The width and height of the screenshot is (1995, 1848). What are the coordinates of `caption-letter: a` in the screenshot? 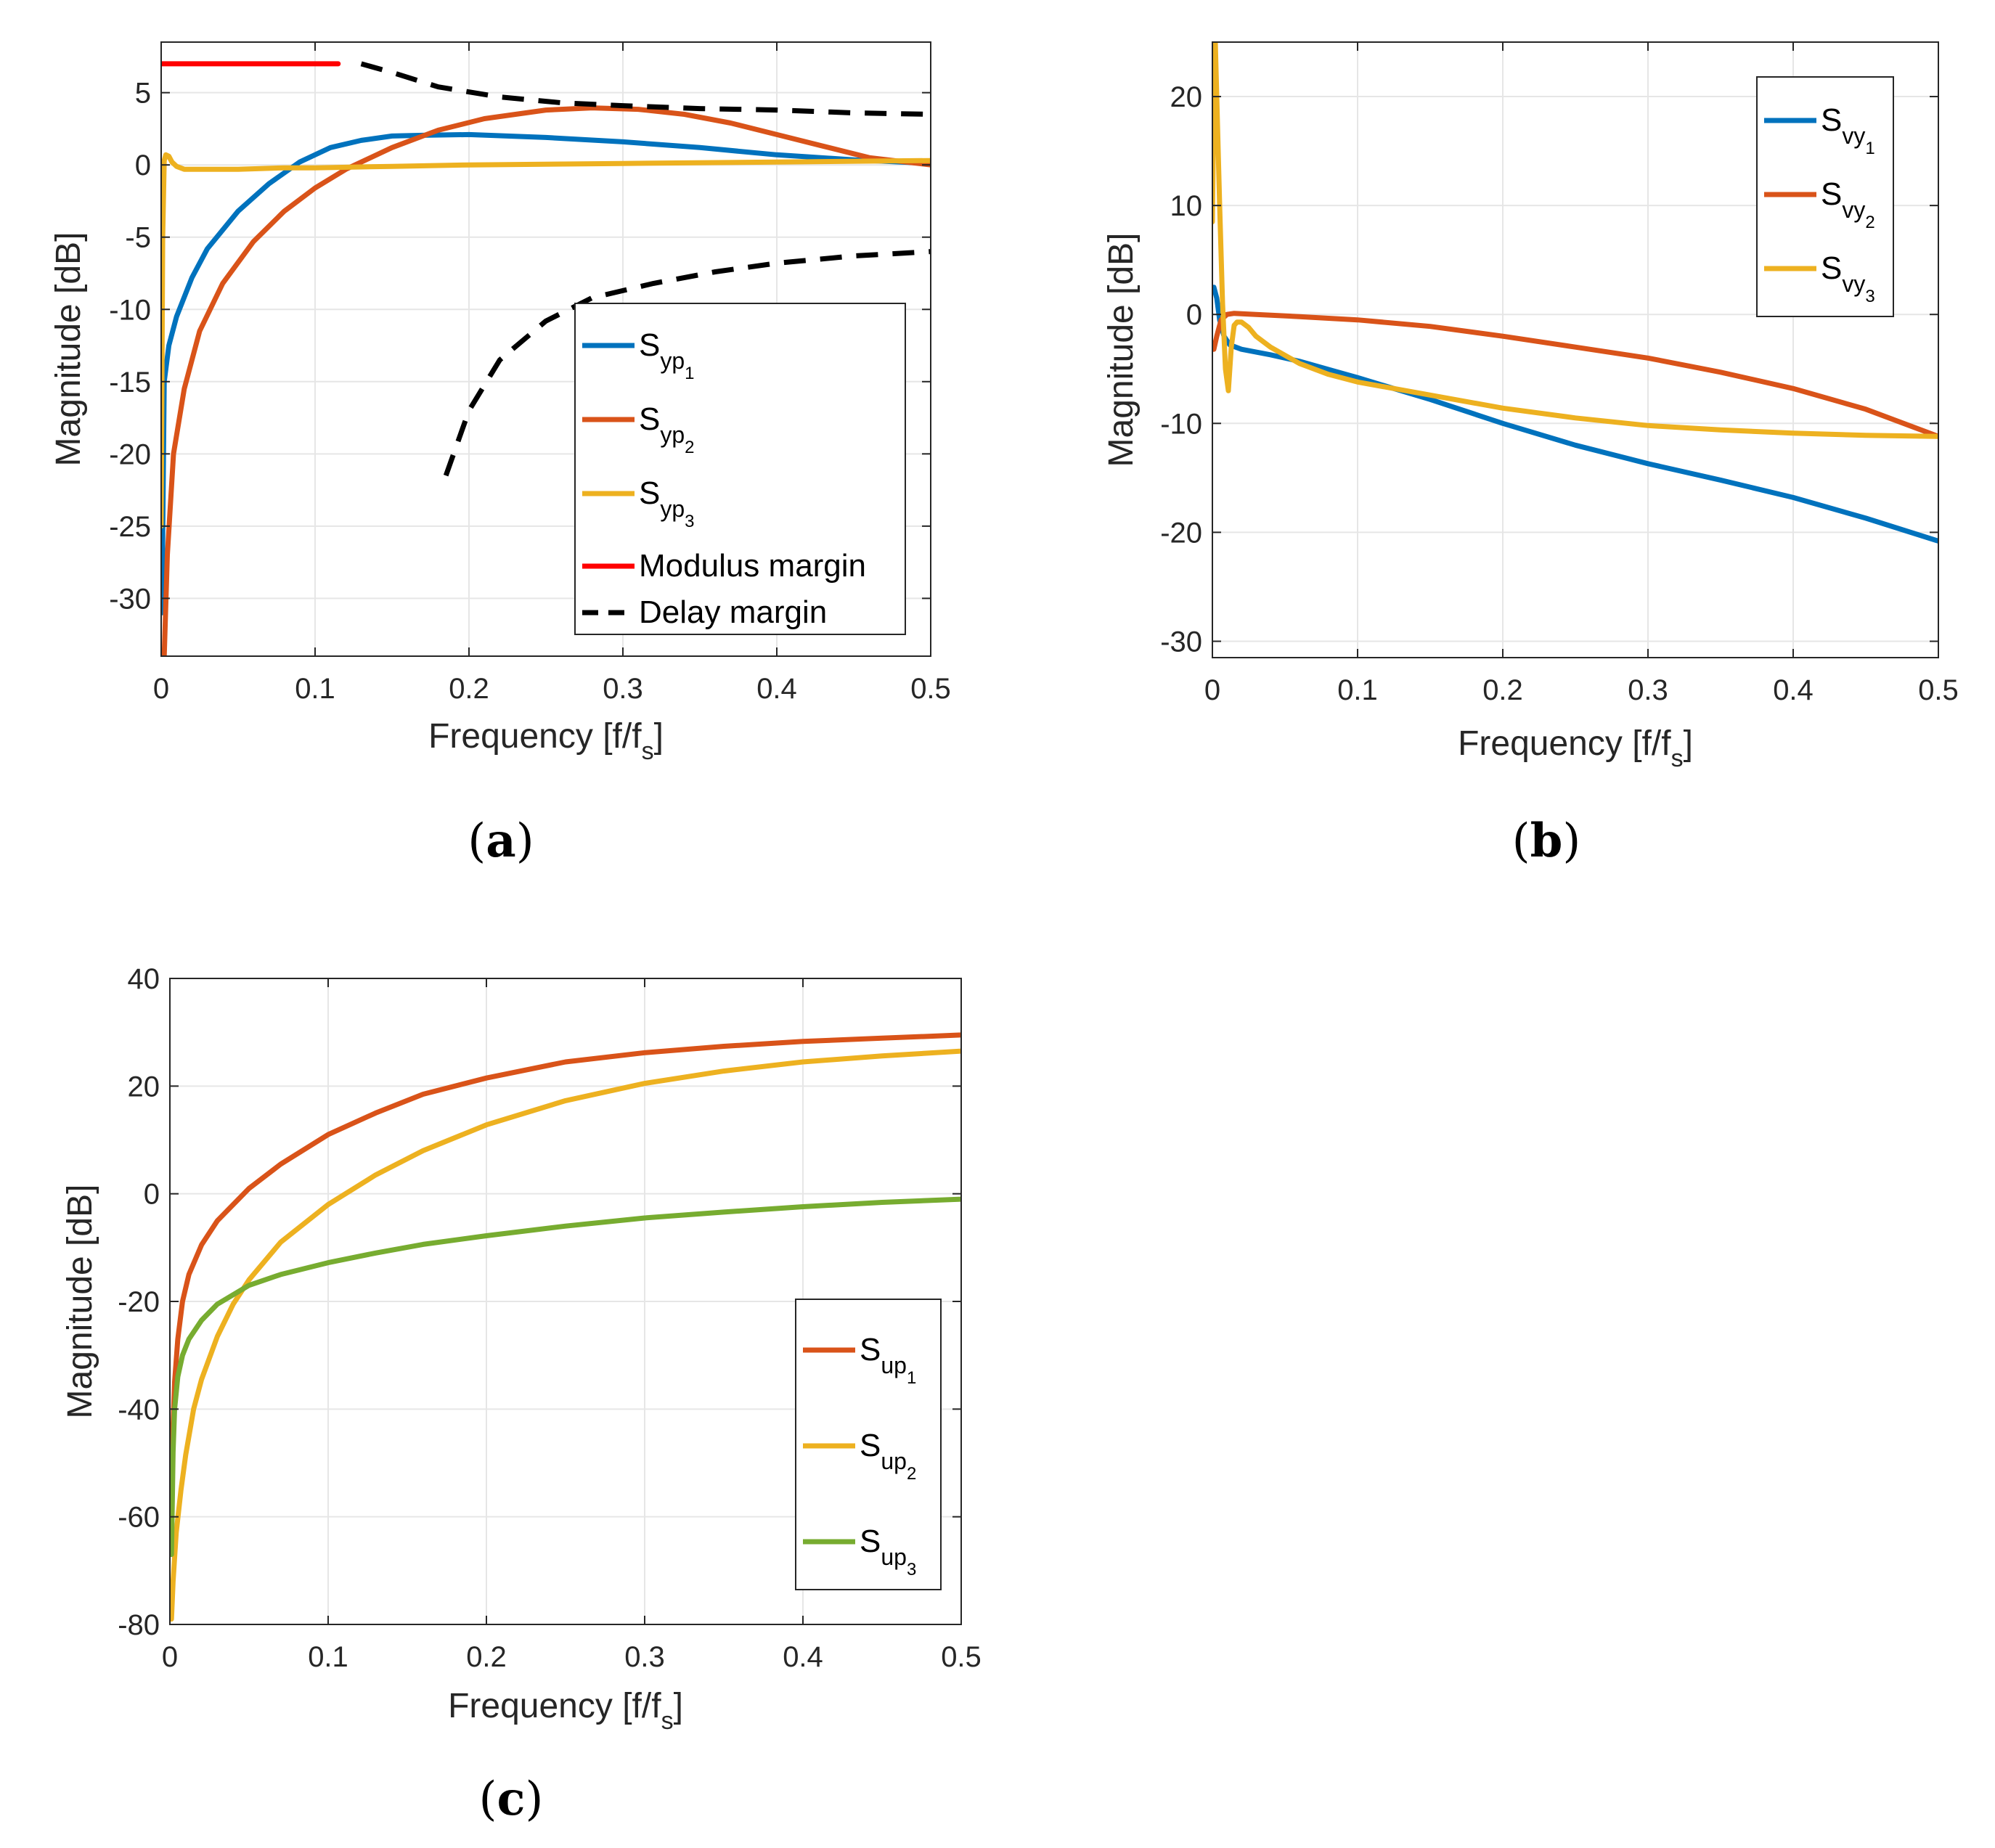 It's located at (500, 841).